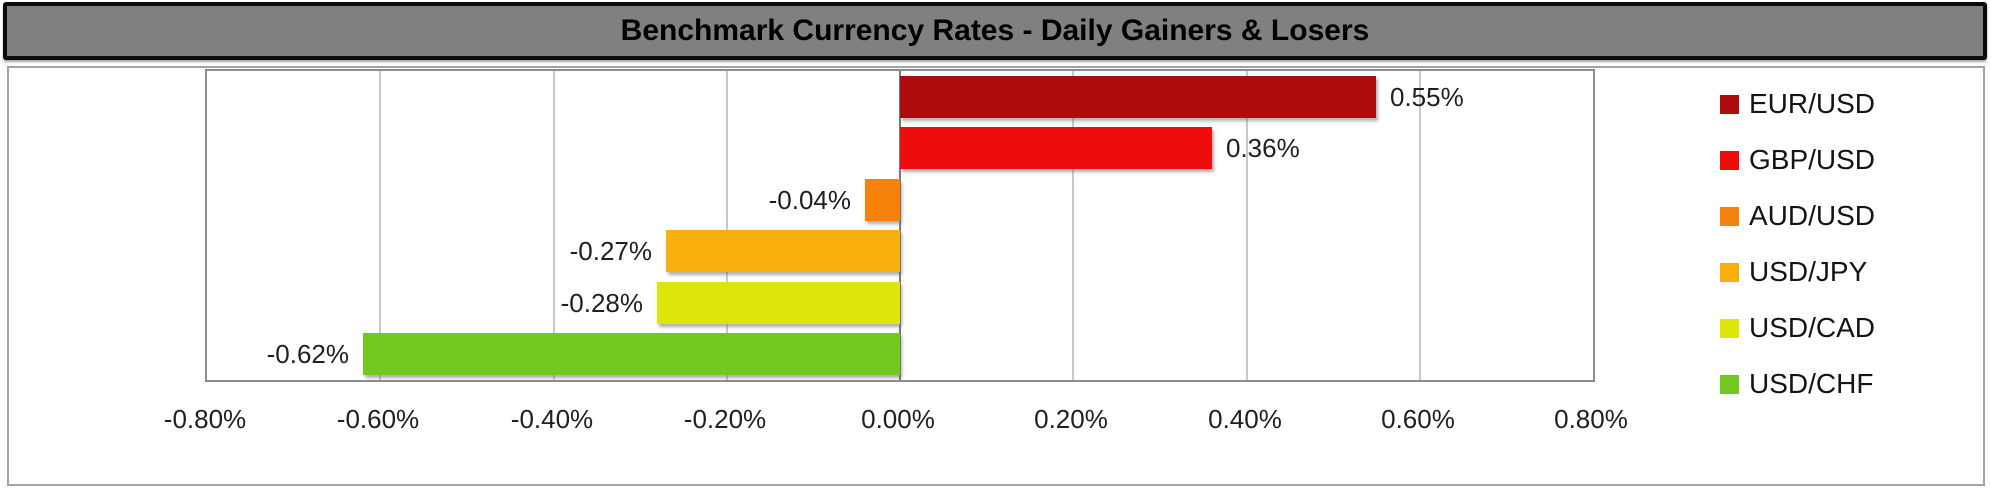  I want to click on bar-value-label-usd-cad: -0.28%, so click(601, 303).